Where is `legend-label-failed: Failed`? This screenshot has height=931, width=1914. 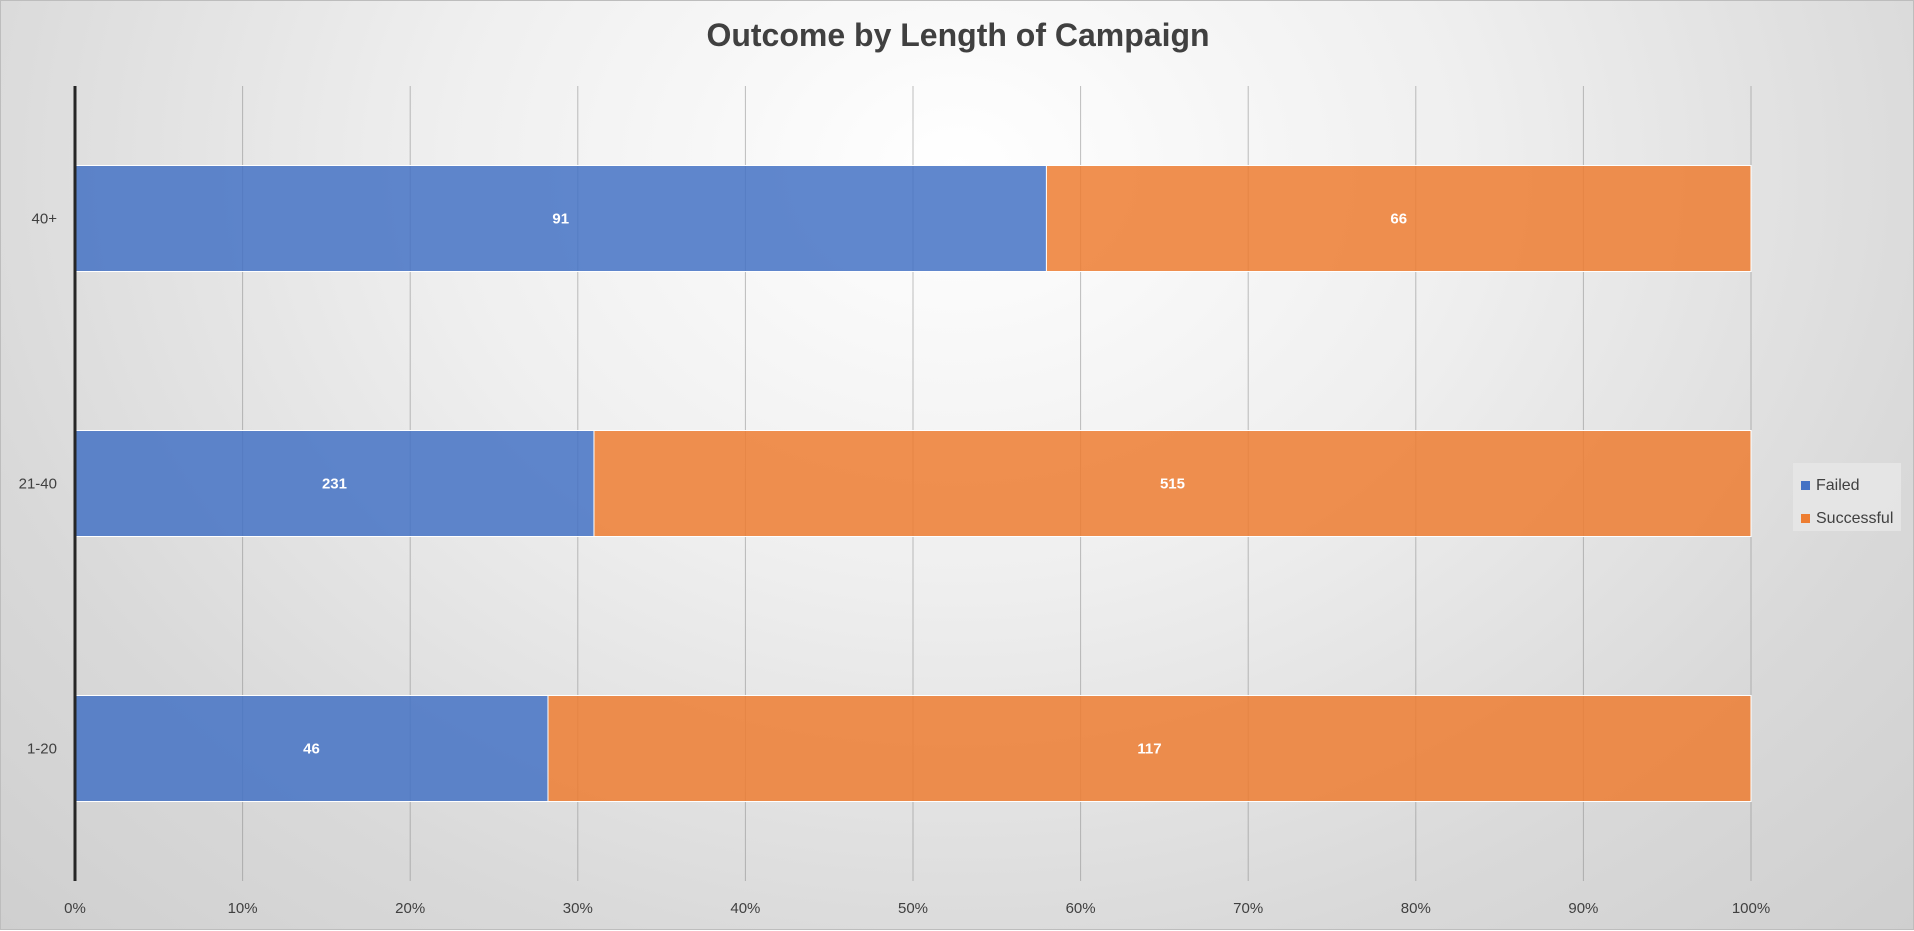 legend-label-failed: Failed is located at coordinates (1838, 485).